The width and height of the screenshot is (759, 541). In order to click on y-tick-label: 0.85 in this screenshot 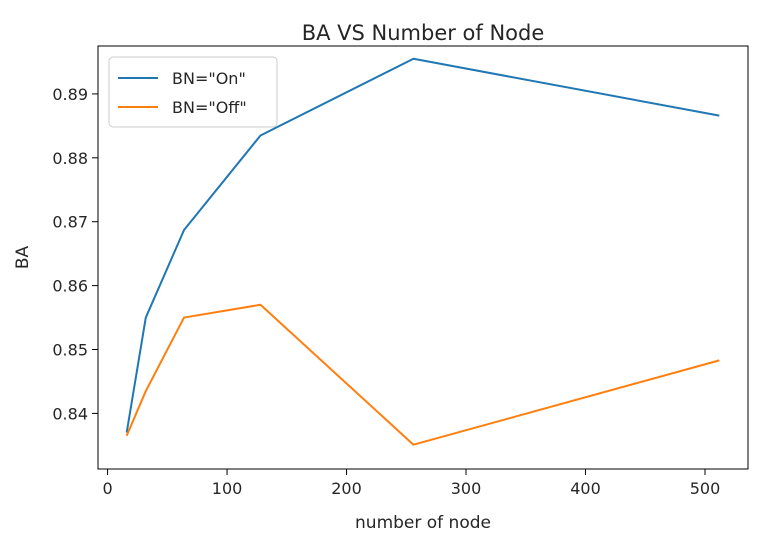, I will do `click(70, 350)`.